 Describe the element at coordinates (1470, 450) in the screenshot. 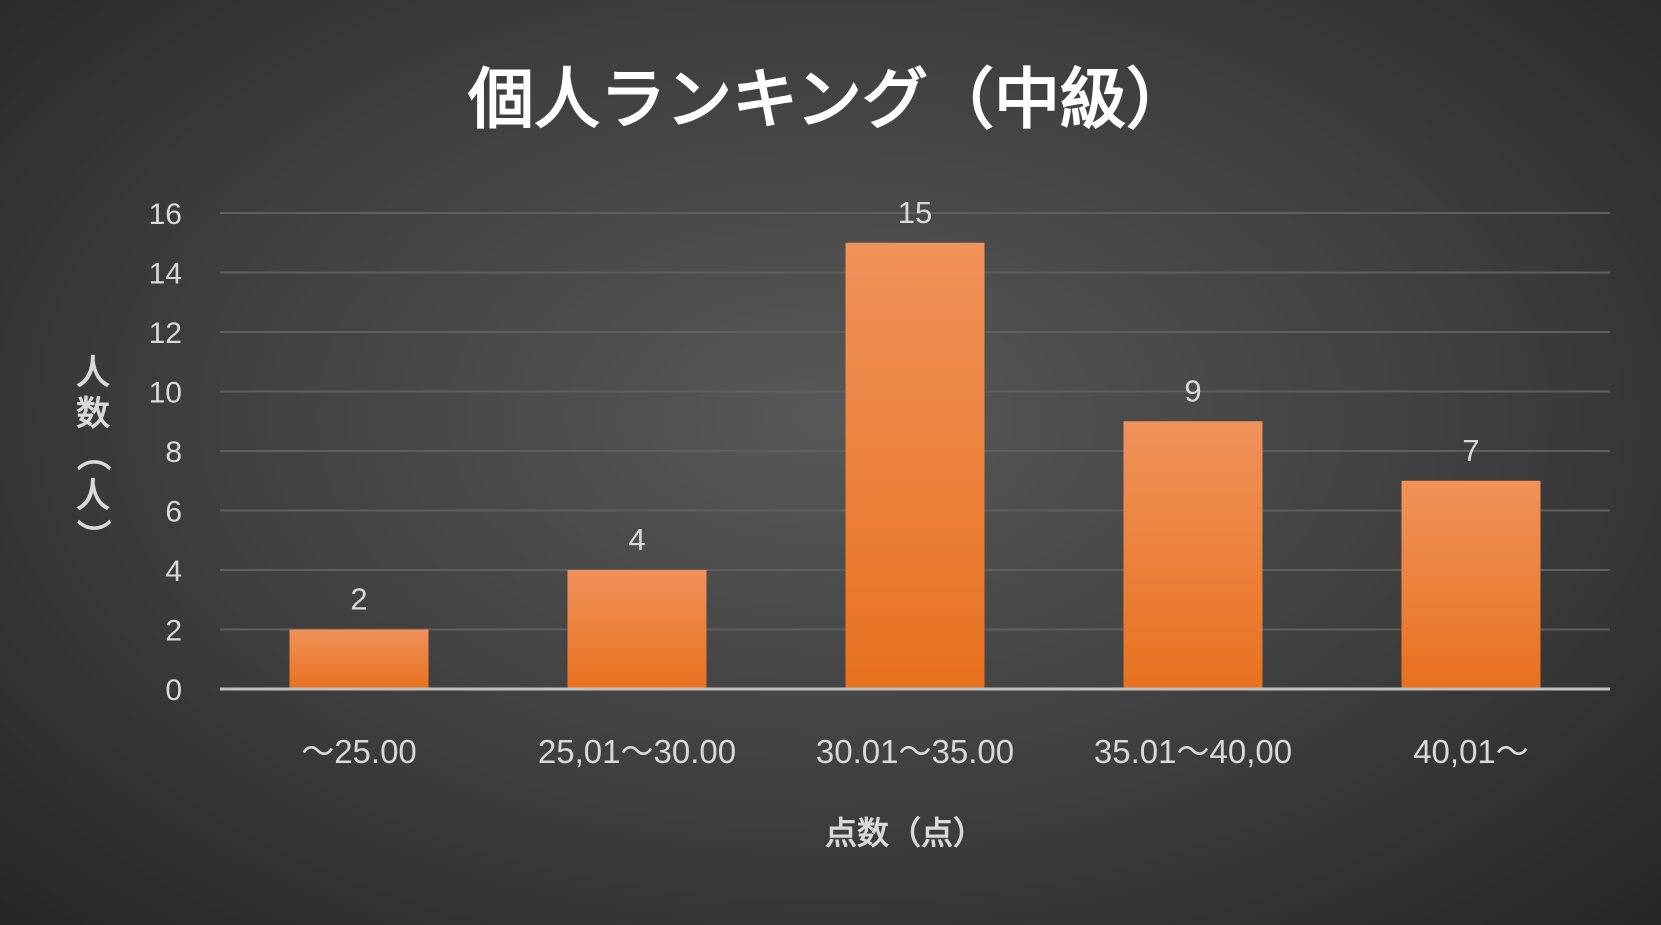

I see `data-label: 7` at that location.